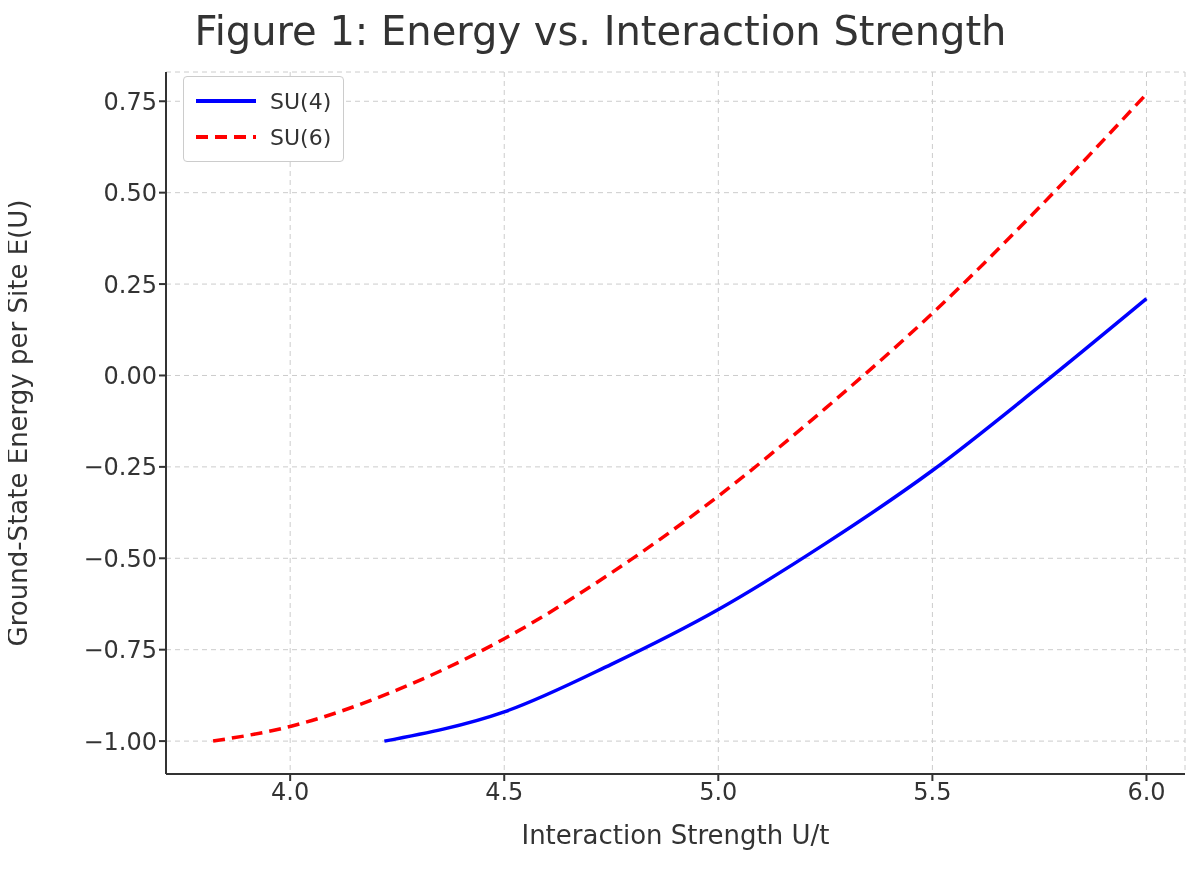 Image resolution: width=1201 pixels, height=886 pixels. What do you see at coordinates (504, 792) in the screenshot?
I see `x-tick-label: 4.5` at bounding box center [504, 792].